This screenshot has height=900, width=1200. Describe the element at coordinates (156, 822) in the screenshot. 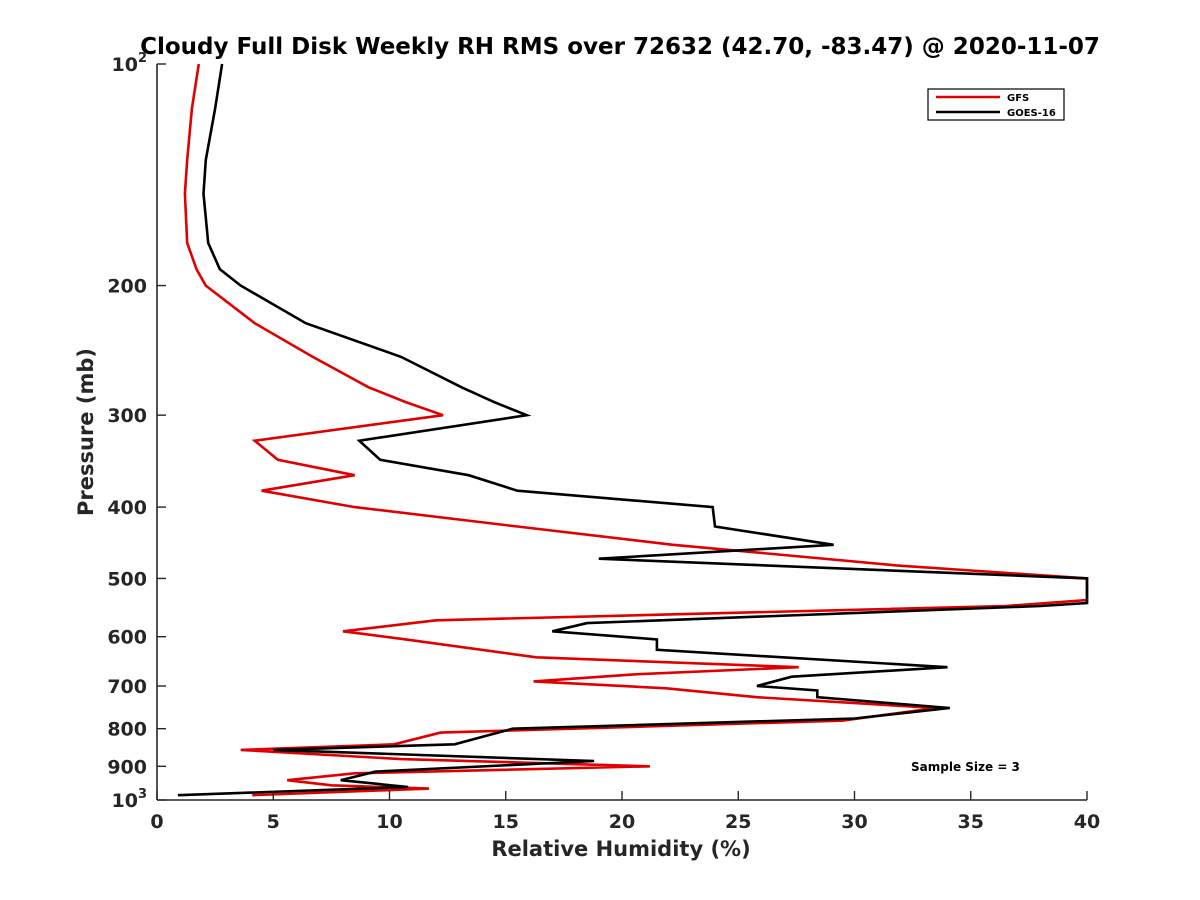

I see `x-tick-label: 0` at that location.